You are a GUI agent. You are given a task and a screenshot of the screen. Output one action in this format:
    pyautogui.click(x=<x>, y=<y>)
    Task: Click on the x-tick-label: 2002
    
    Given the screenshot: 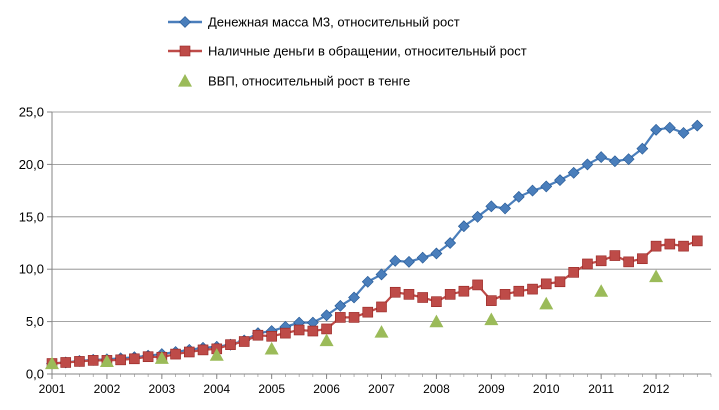 What is the action you would take?
    pyautogui.click(x=107, y=389)
    